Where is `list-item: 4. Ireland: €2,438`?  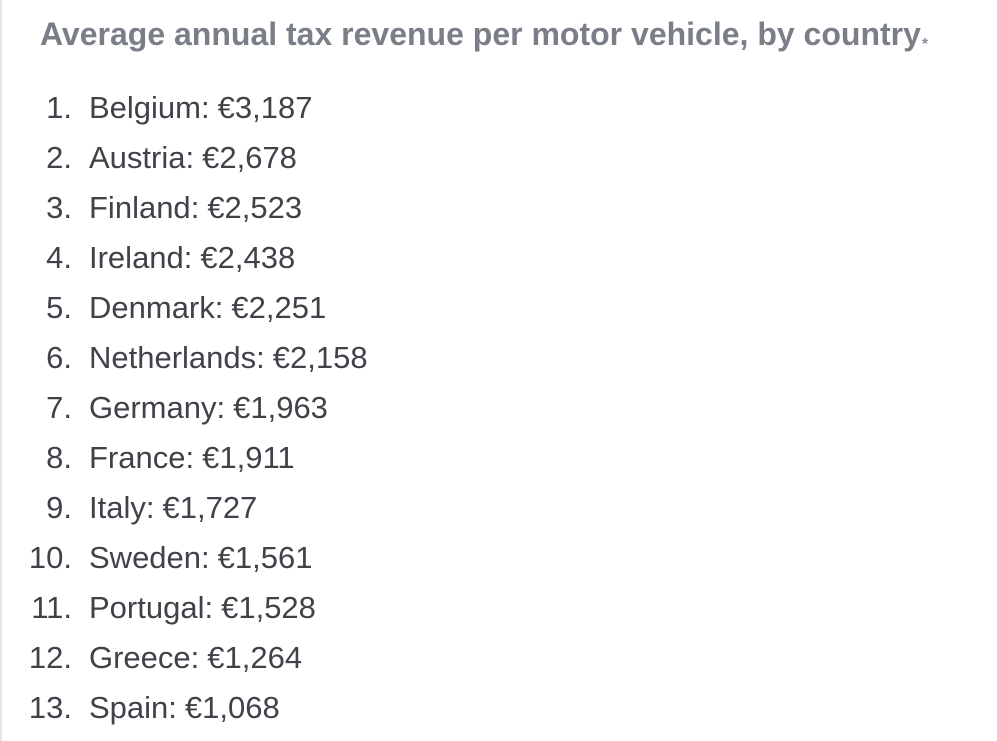 list-item: 4. Ireland: €2,438 is located at coordinates (185, 258).